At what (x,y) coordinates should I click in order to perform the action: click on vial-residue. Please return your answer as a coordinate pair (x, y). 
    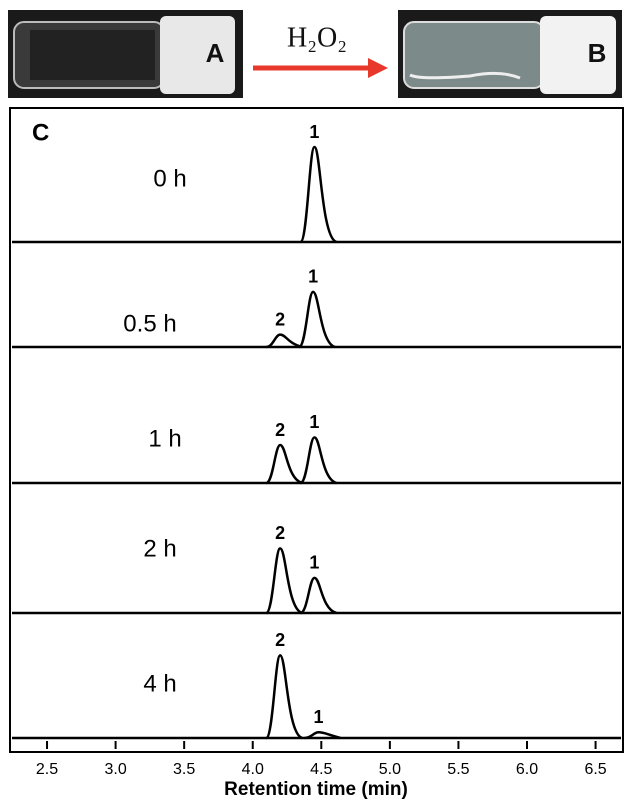
    Looking at the image, I should click on (465, 75).